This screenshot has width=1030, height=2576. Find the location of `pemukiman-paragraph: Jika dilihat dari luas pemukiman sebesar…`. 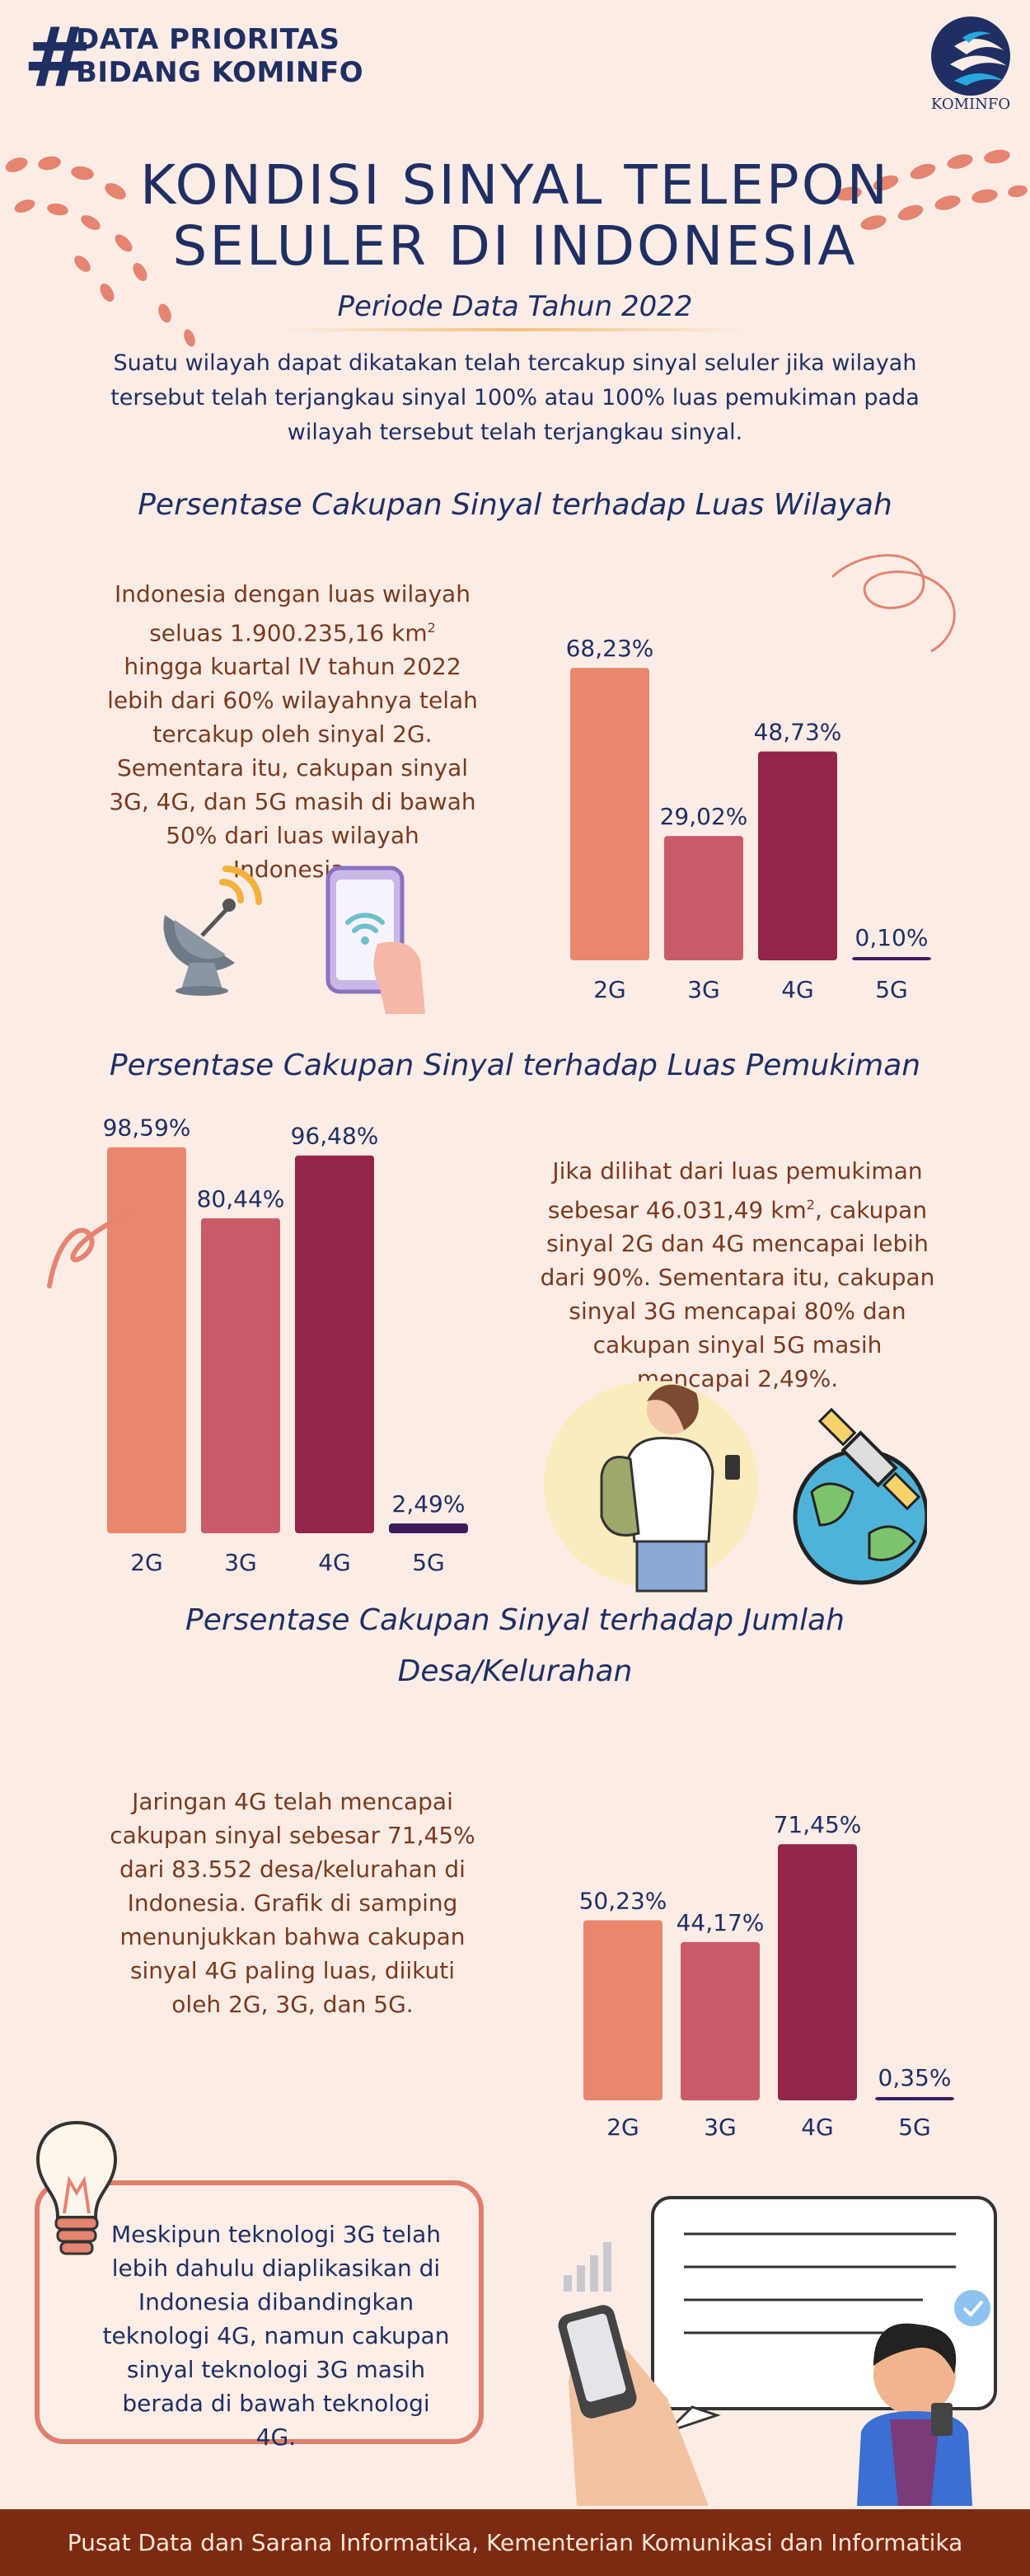

pemukiman-paragraph: Jika dilihat dari luas pemukiman sebesar… is located at coordinates (737, 1275).